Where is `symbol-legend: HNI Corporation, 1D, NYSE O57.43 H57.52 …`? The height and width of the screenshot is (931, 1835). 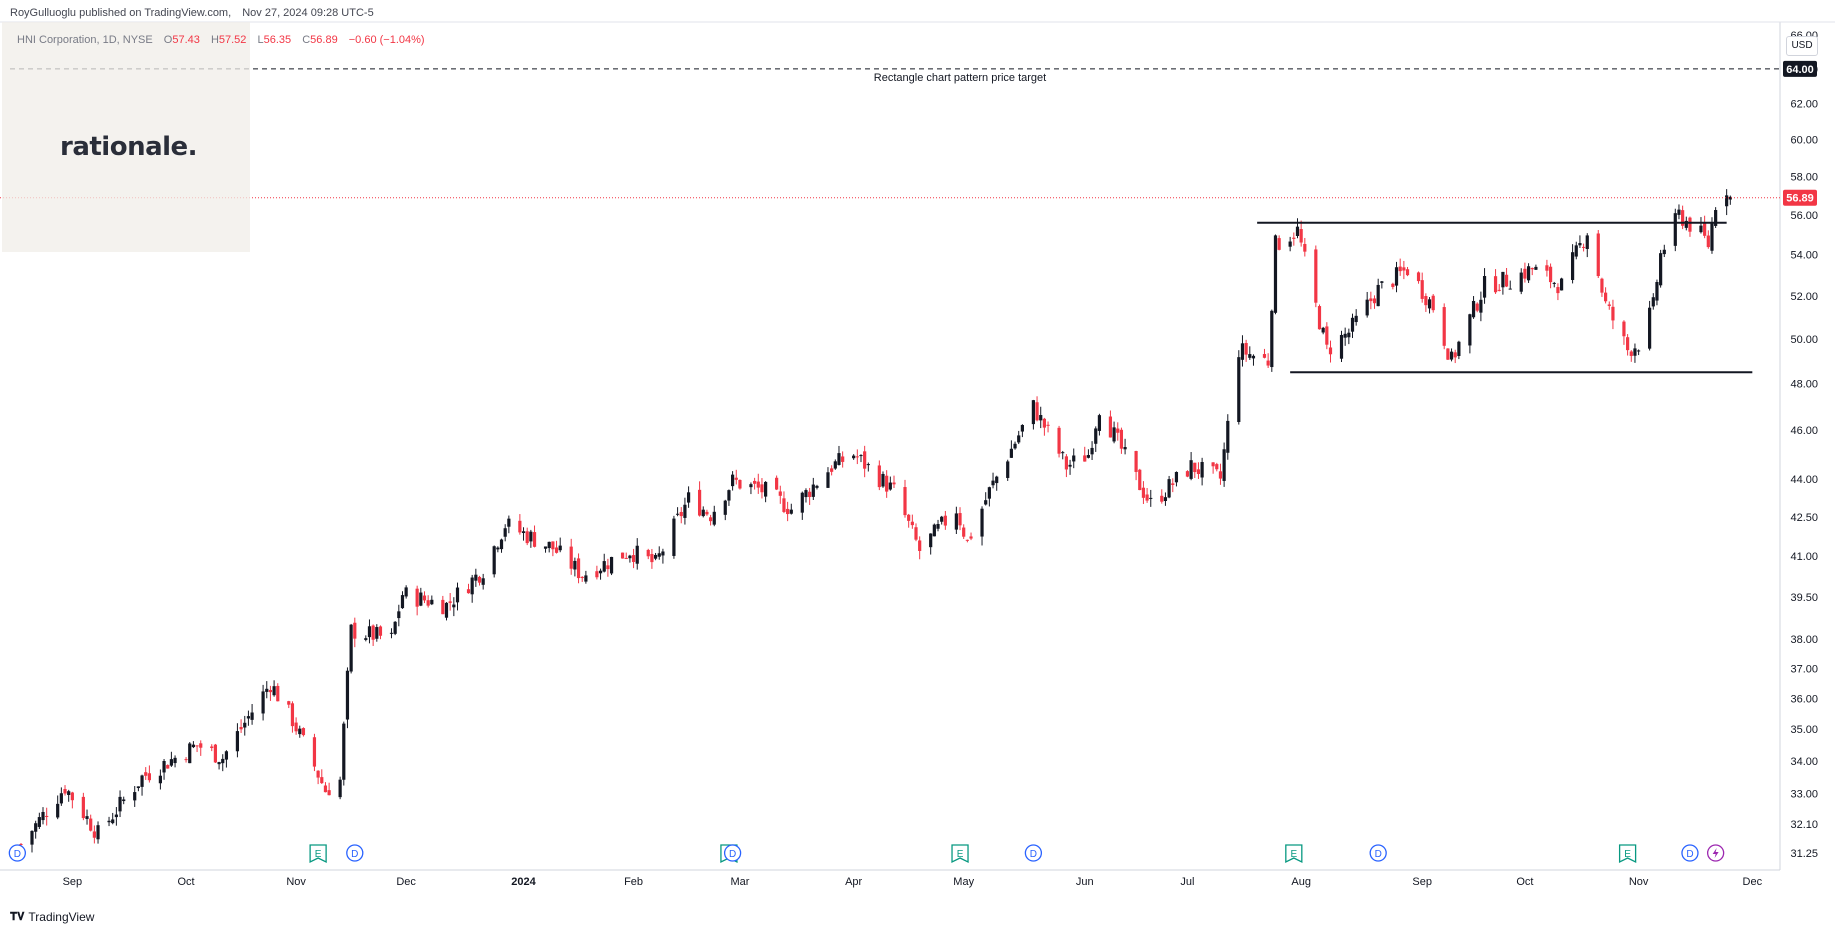
symbol-legend: HNI Corporation, 1D, NYSE O57.43 H57.52 … is located at coordinates (221, 40).